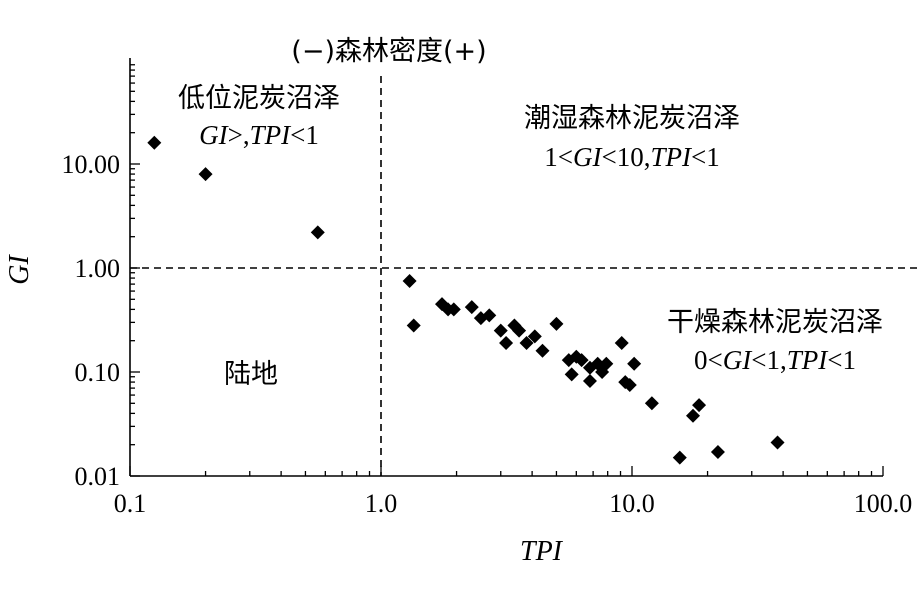 This screenshot has height=598, width=921. Describe the element at coordinates (98, 268) in the screenshot. I see `y-tick-label: 1.00` at that location.